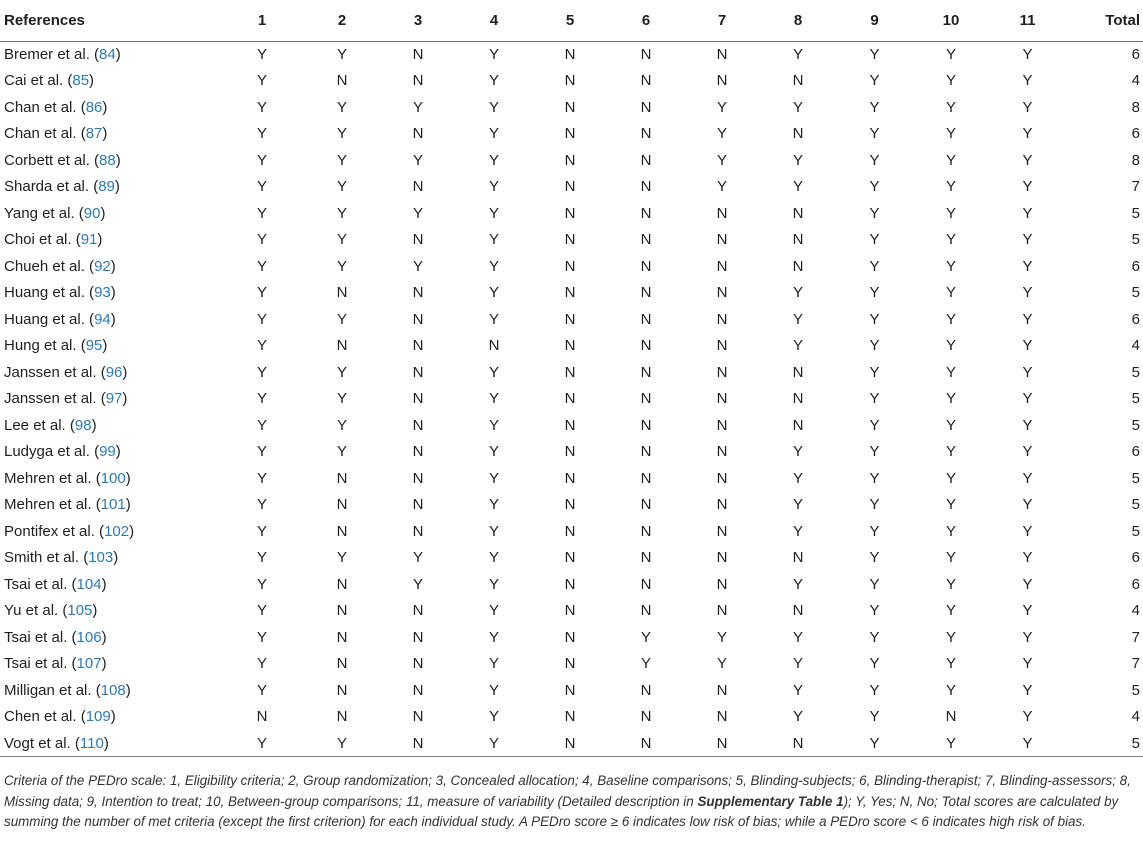  I want to click on total-cell: 6, so click(1135, 134).